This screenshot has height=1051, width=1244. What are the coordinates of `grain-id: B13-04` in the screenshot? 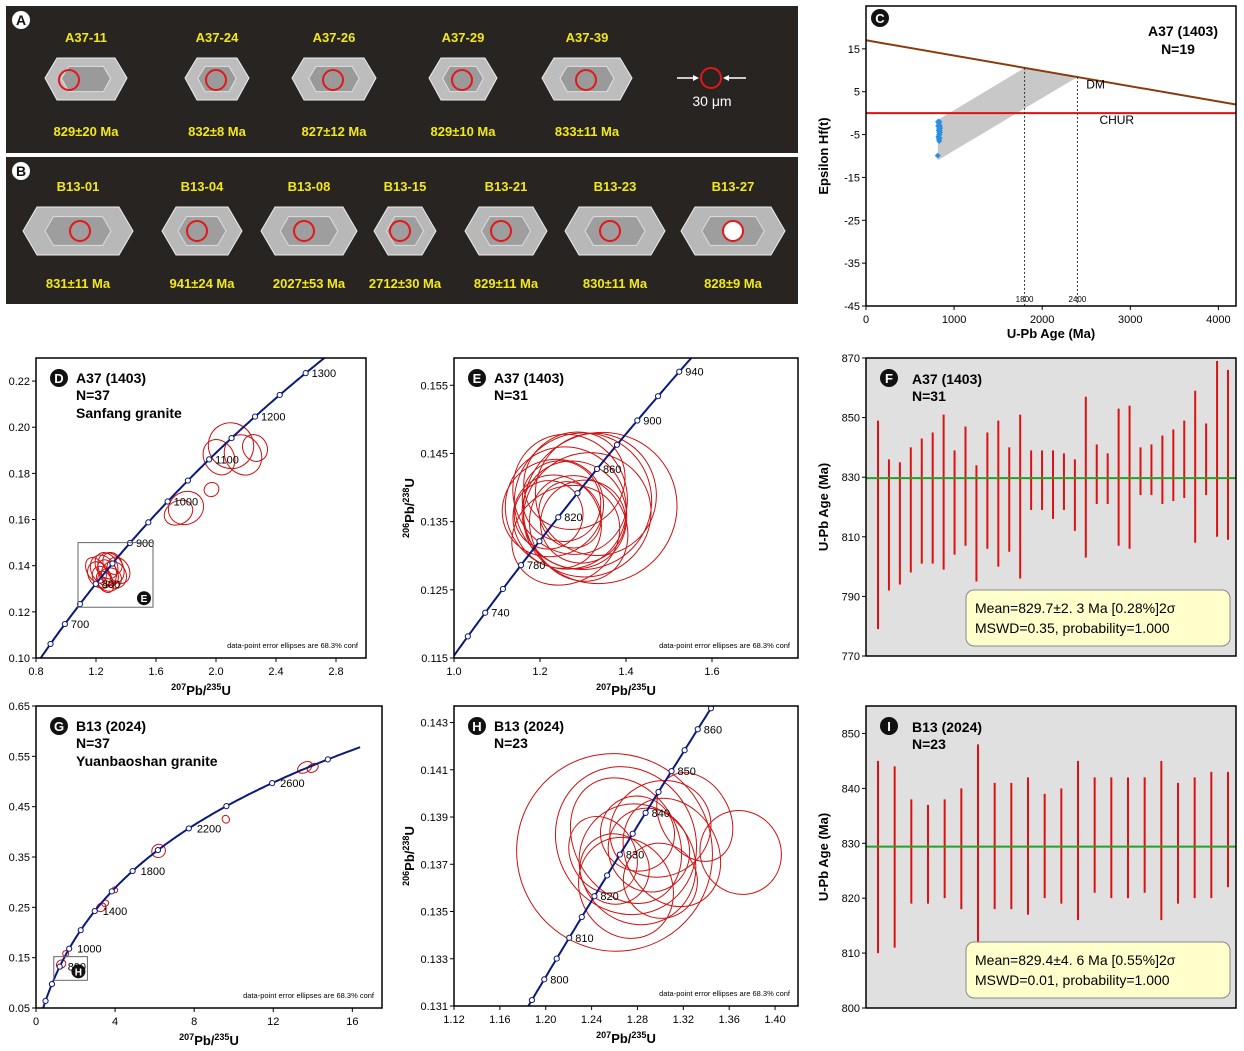 It's located at (202, 186).